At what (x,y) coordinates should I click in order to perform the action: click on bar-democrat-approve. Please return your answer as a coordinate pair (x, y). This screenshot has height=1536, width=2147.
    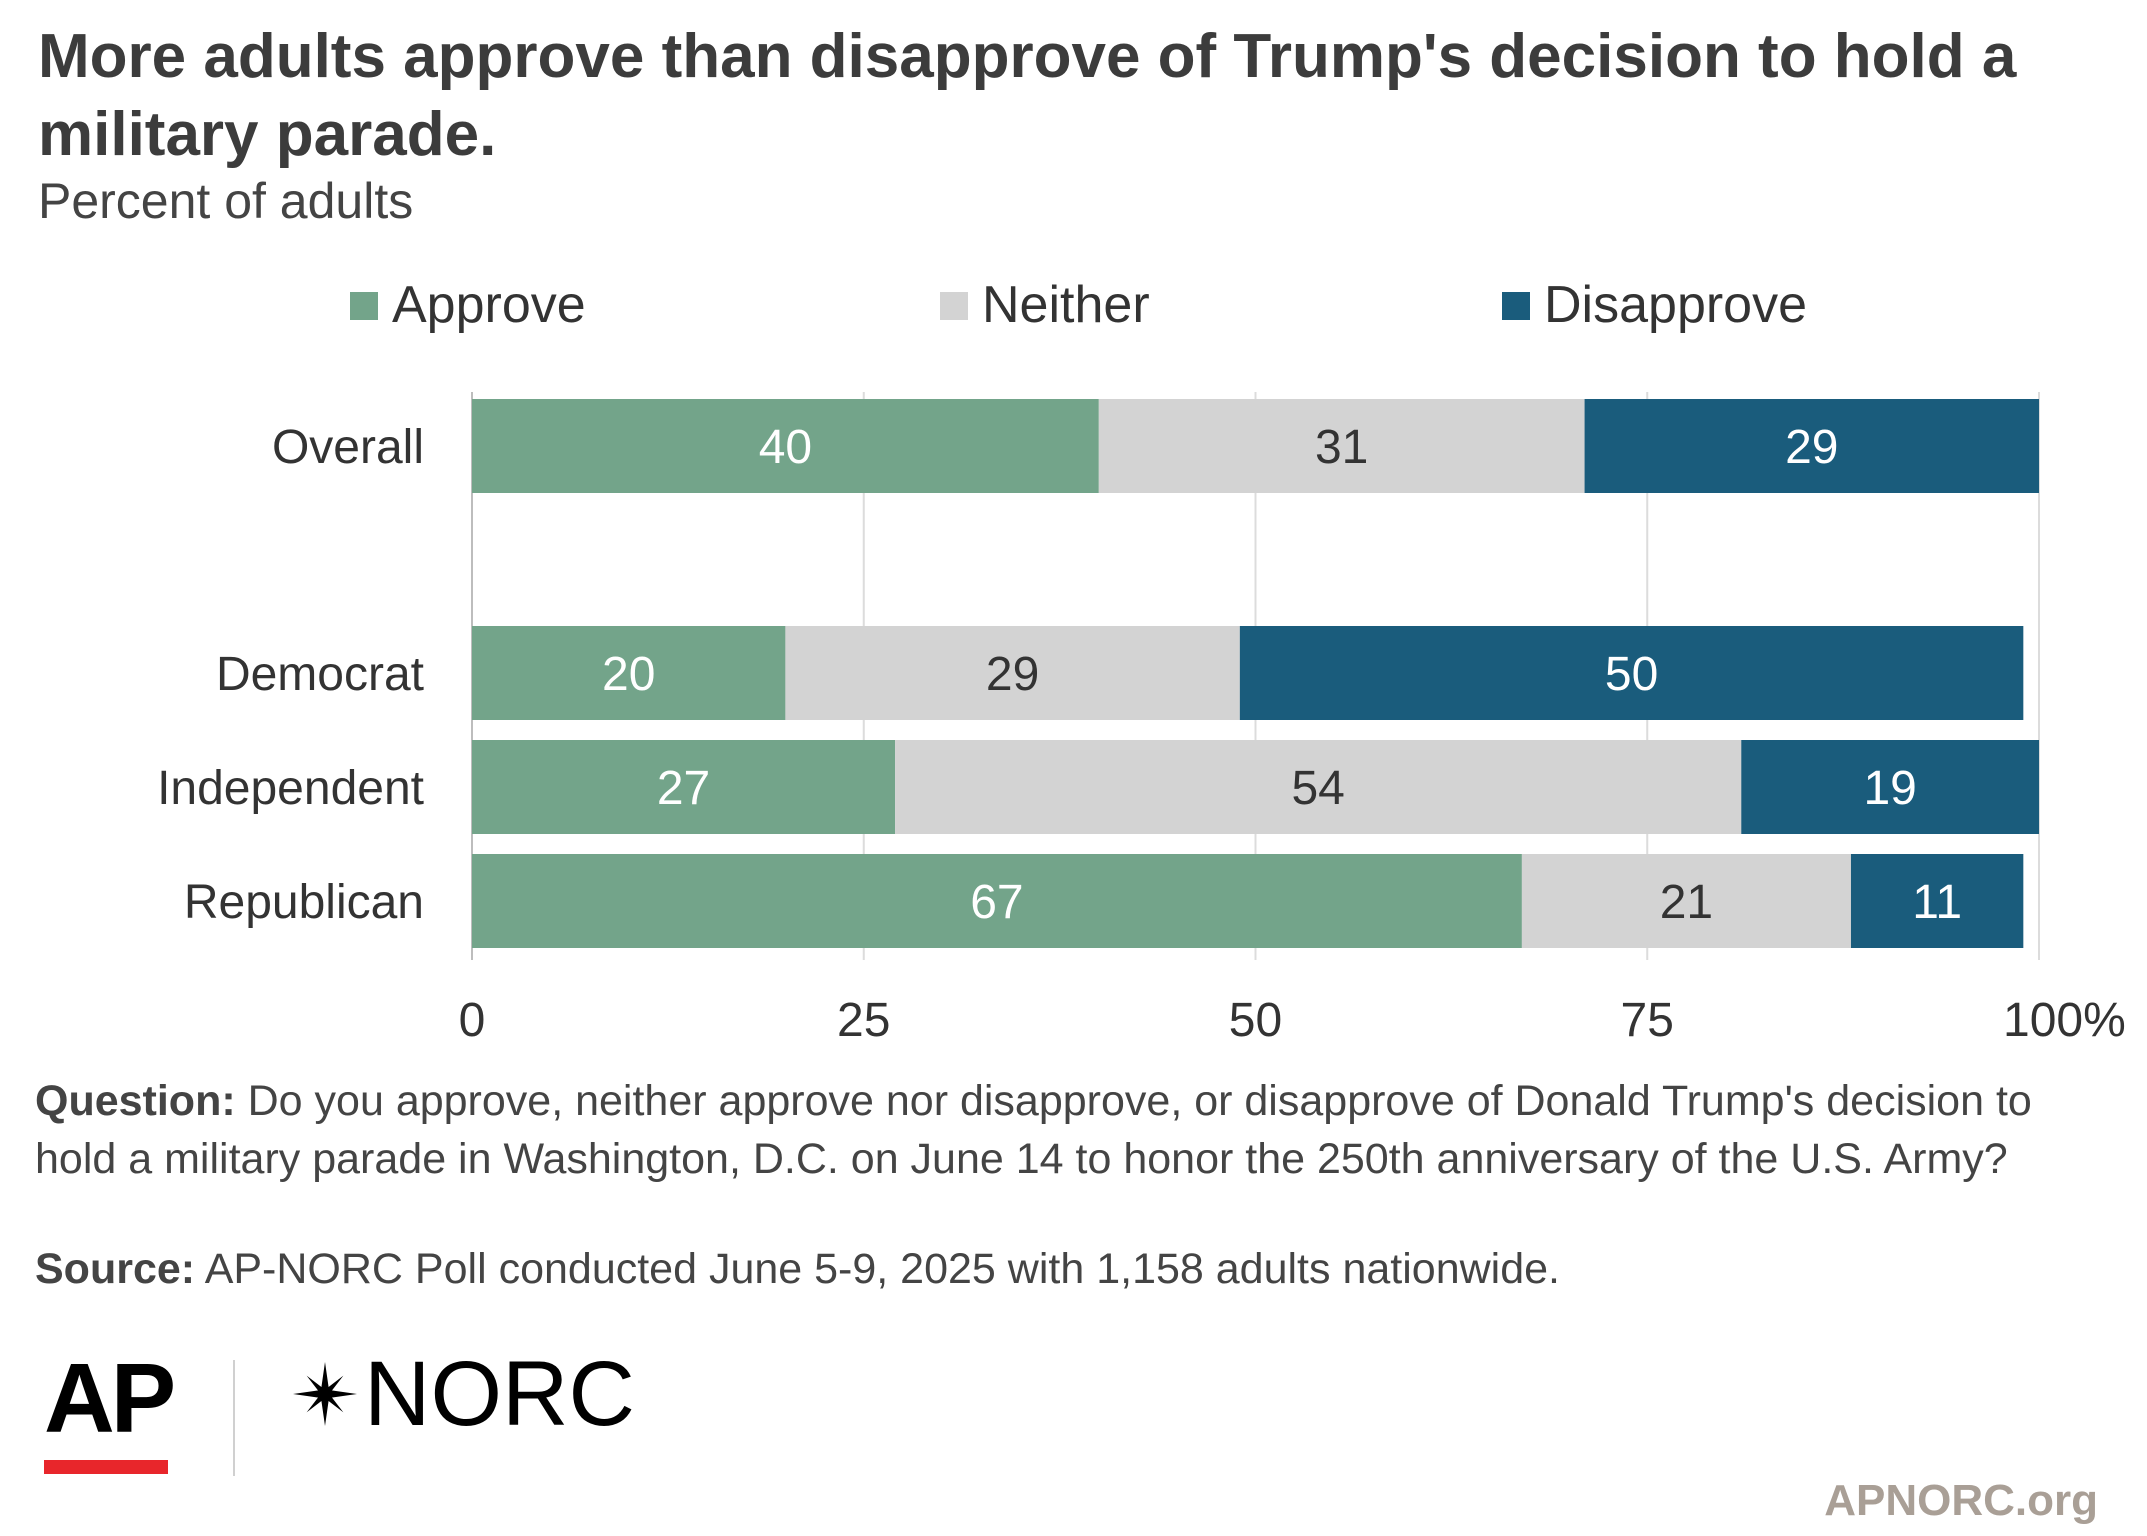
    Looking at the image, I should click on (629, 673).